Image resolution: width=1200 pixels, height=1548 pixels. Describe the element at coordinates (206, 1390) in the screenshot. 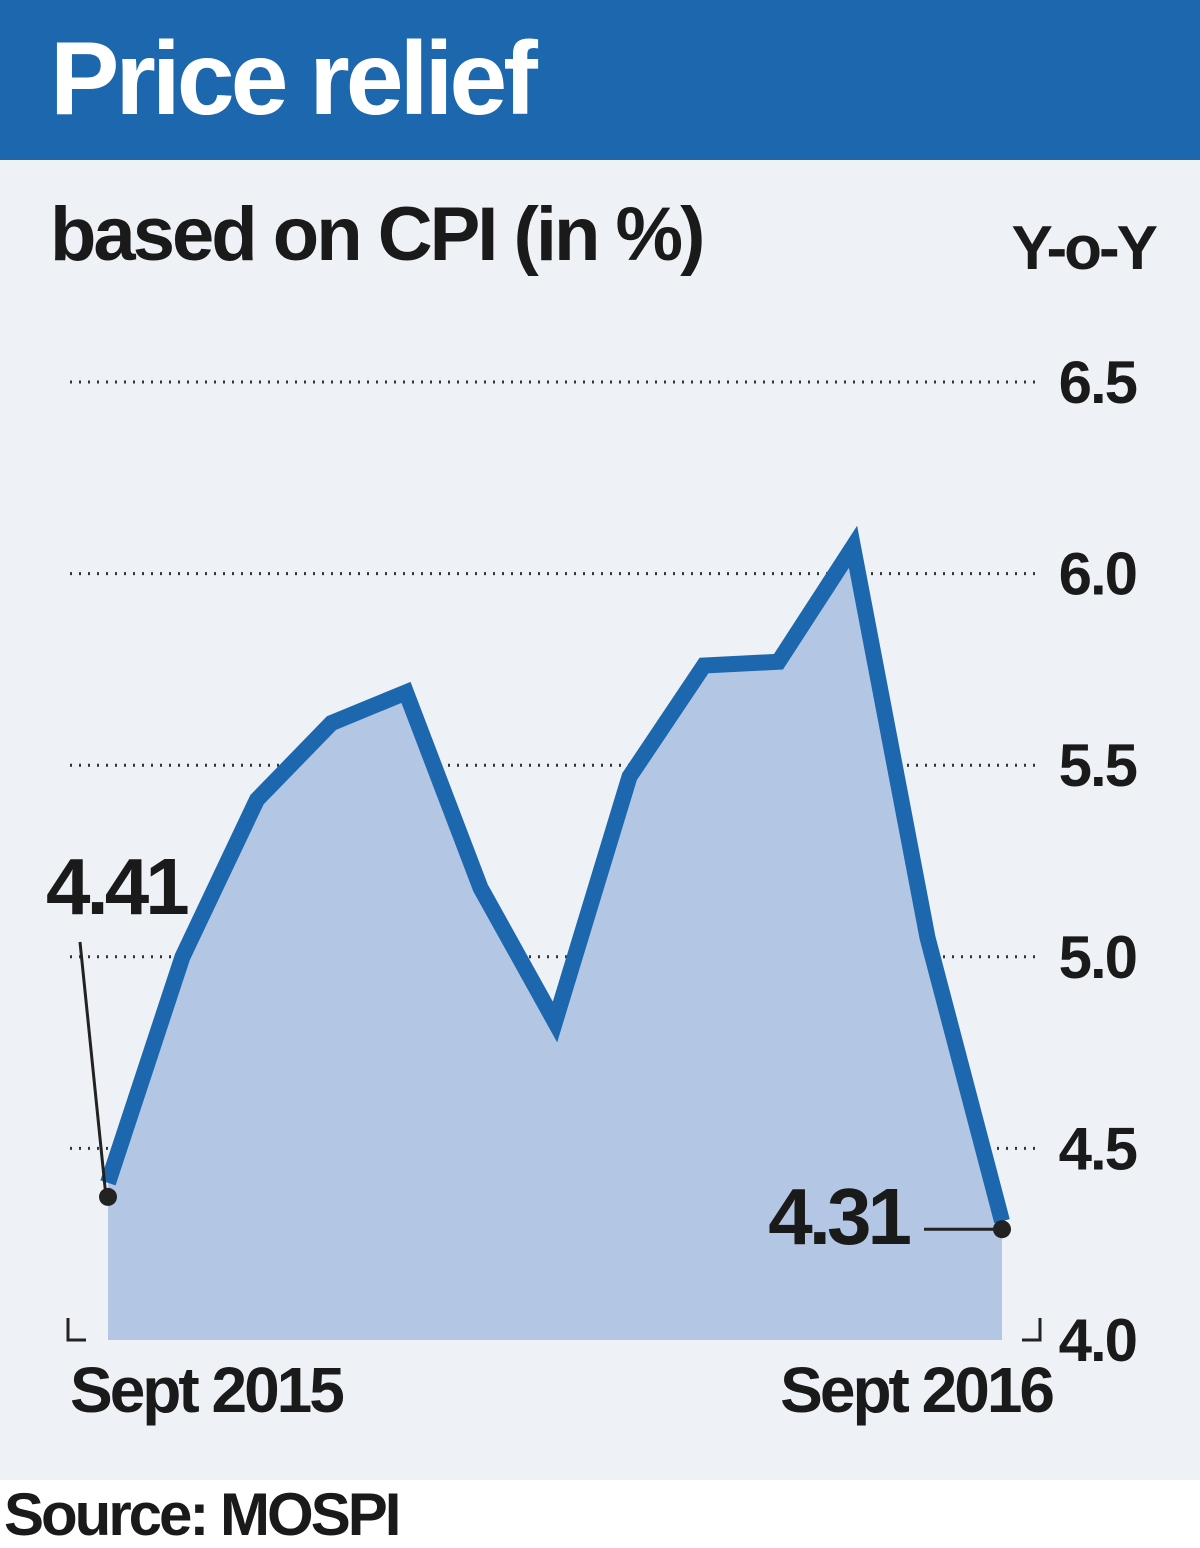

I see `x-label-start: Sept 2015` at that location.